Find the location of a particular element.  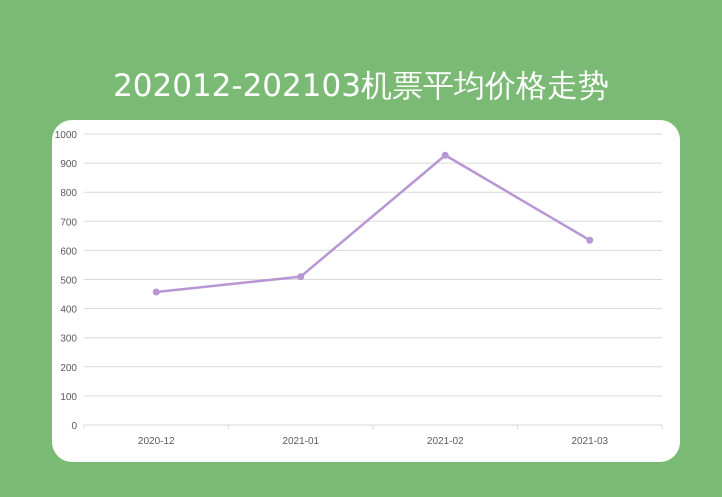

y-tick-label: 1000 is located at coordinates (66, 135).